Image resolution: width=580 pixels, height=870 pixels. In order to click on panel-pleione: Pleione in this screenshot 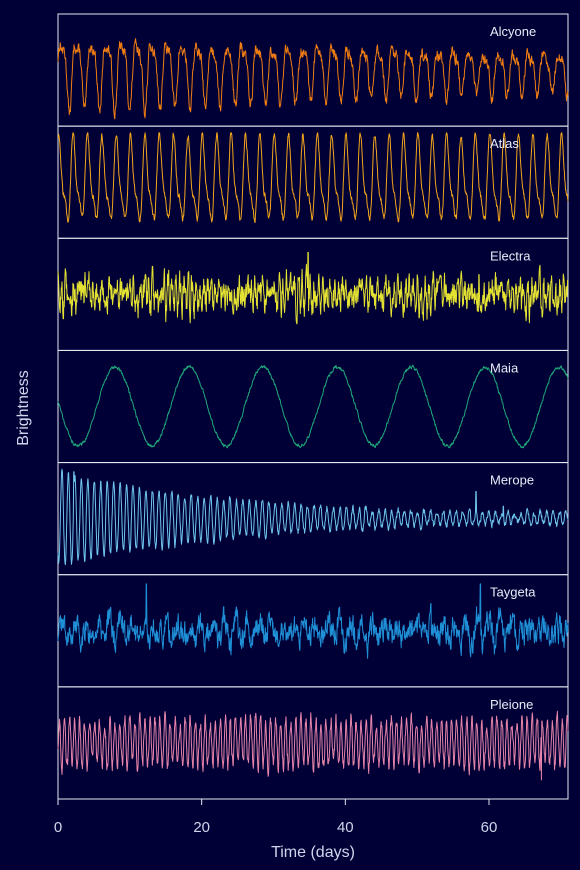, I will do `click(313, 743)`.